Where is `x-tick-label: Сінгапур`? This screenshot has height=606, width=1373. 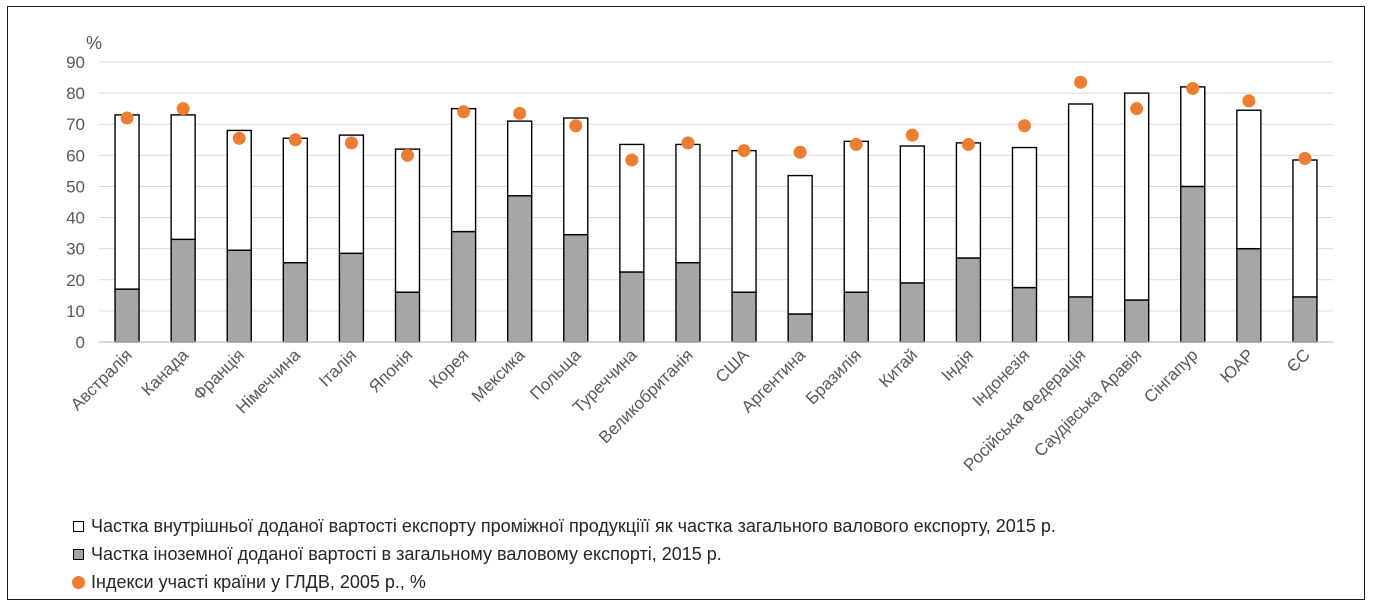
x-tick-label: Сінгапур is located at coordinates (1170, 375).